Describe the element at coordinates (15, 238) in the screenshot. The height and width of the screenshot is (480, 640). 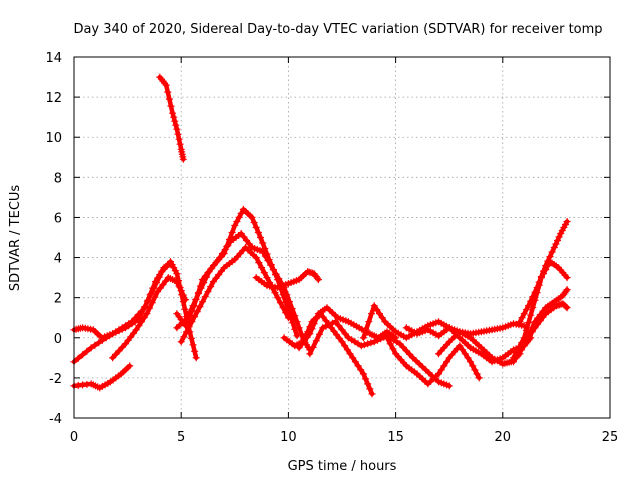
I see `y-axis-label: SDTVAR / TECUs` at that location.